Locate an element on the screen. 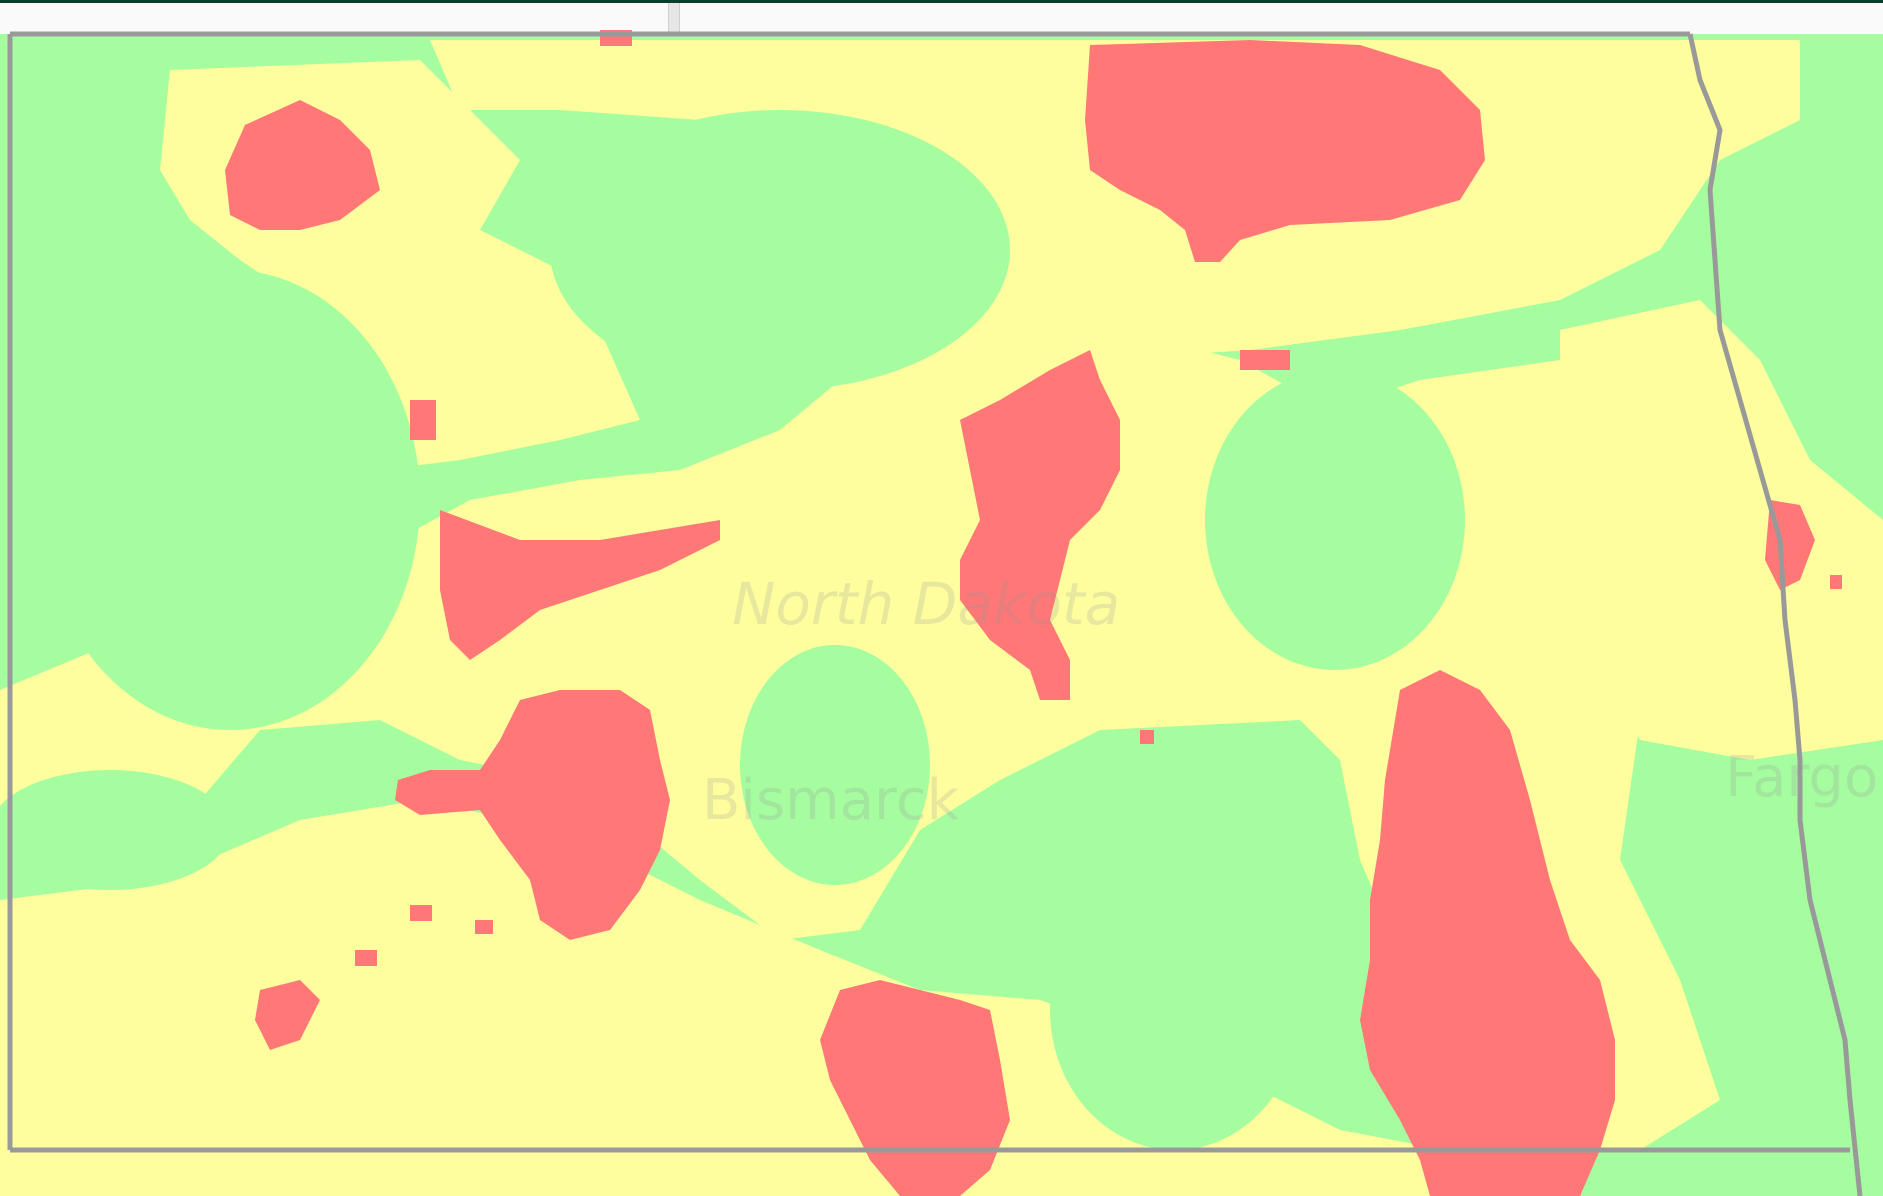 This screenshot has width=1883, height=1196. north-dakota-east-border is located at coordinates (1775, 614).